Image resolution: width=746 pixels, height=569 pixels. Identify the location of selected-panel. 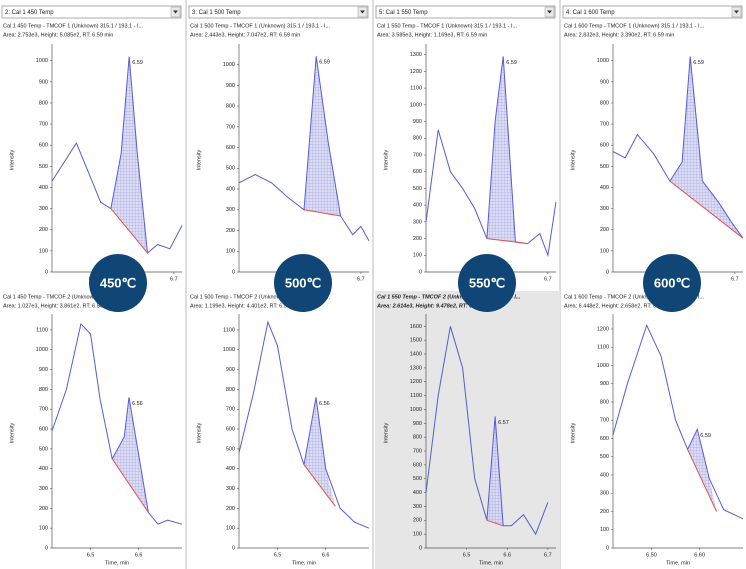
(467, 430).